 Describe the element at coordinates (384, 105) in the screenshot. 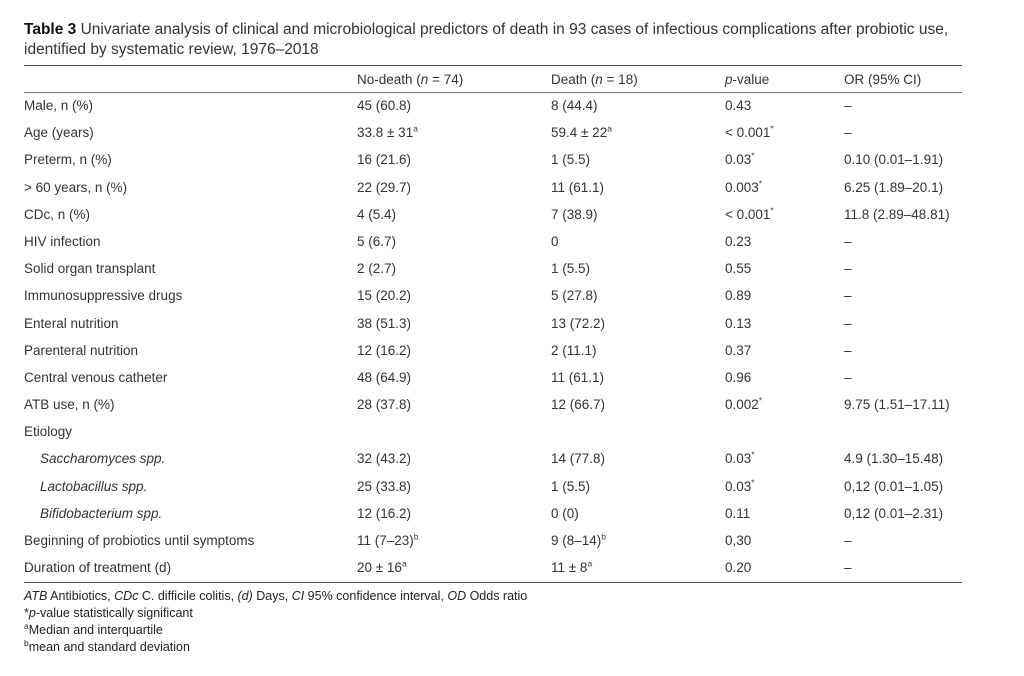

I see `cell-no-death: 45 (60.8)` at that location.